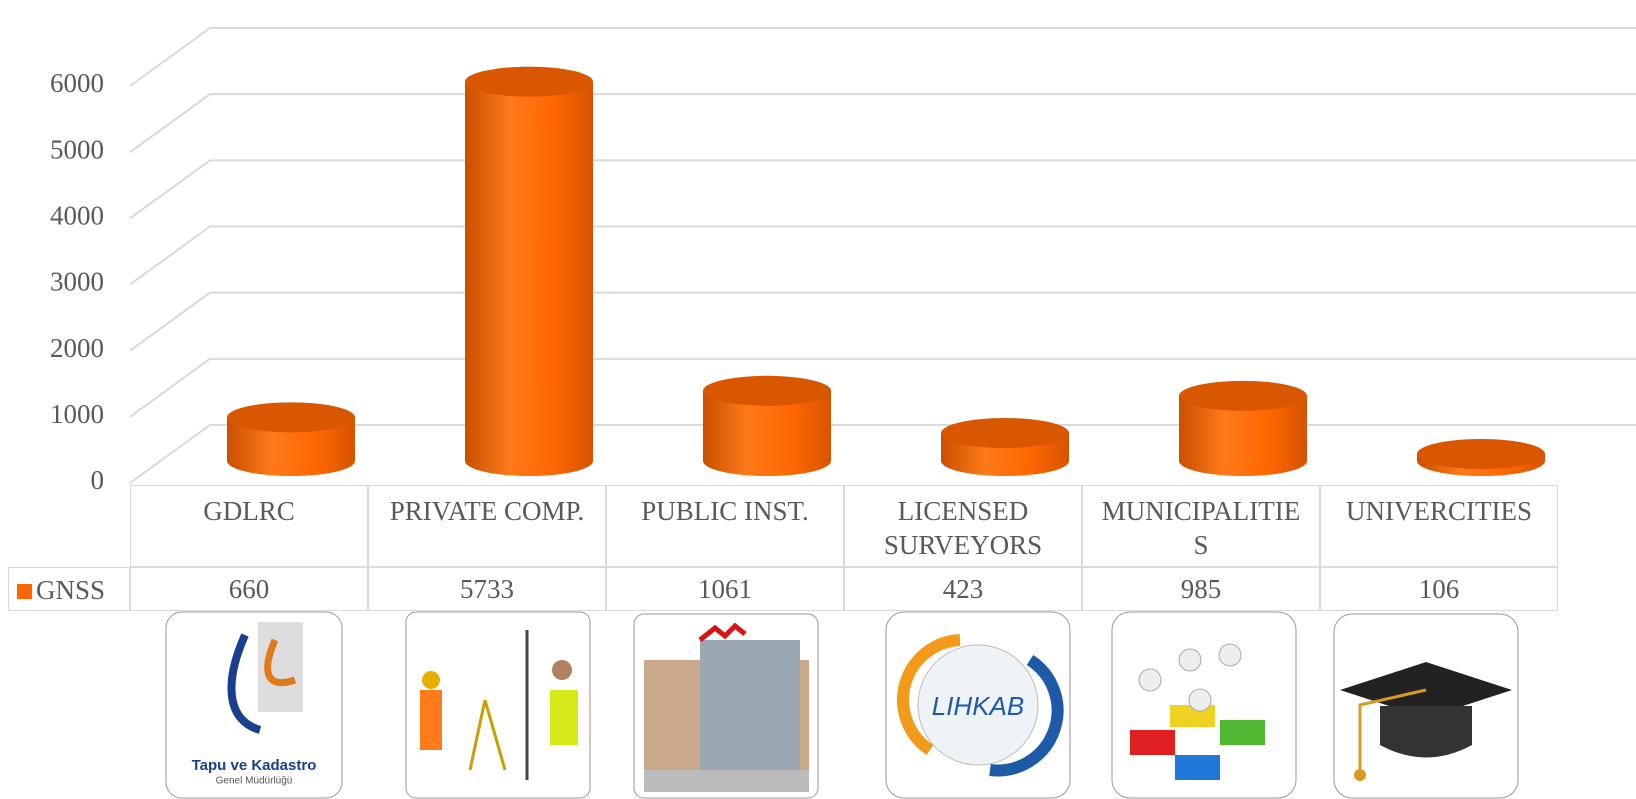 This screenshot has height=799, width=1636. I want to click on cell-text: 423, so click(963, 589).